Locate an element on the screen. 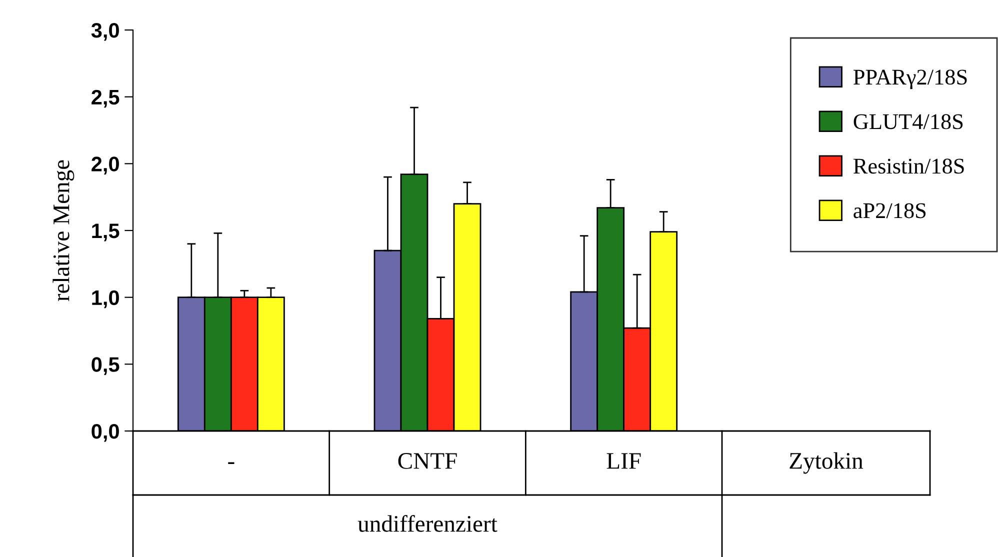 This screenshot has height=557, width=998. legend-label: PPARγ2/18S is located at coordinates (910, 80).